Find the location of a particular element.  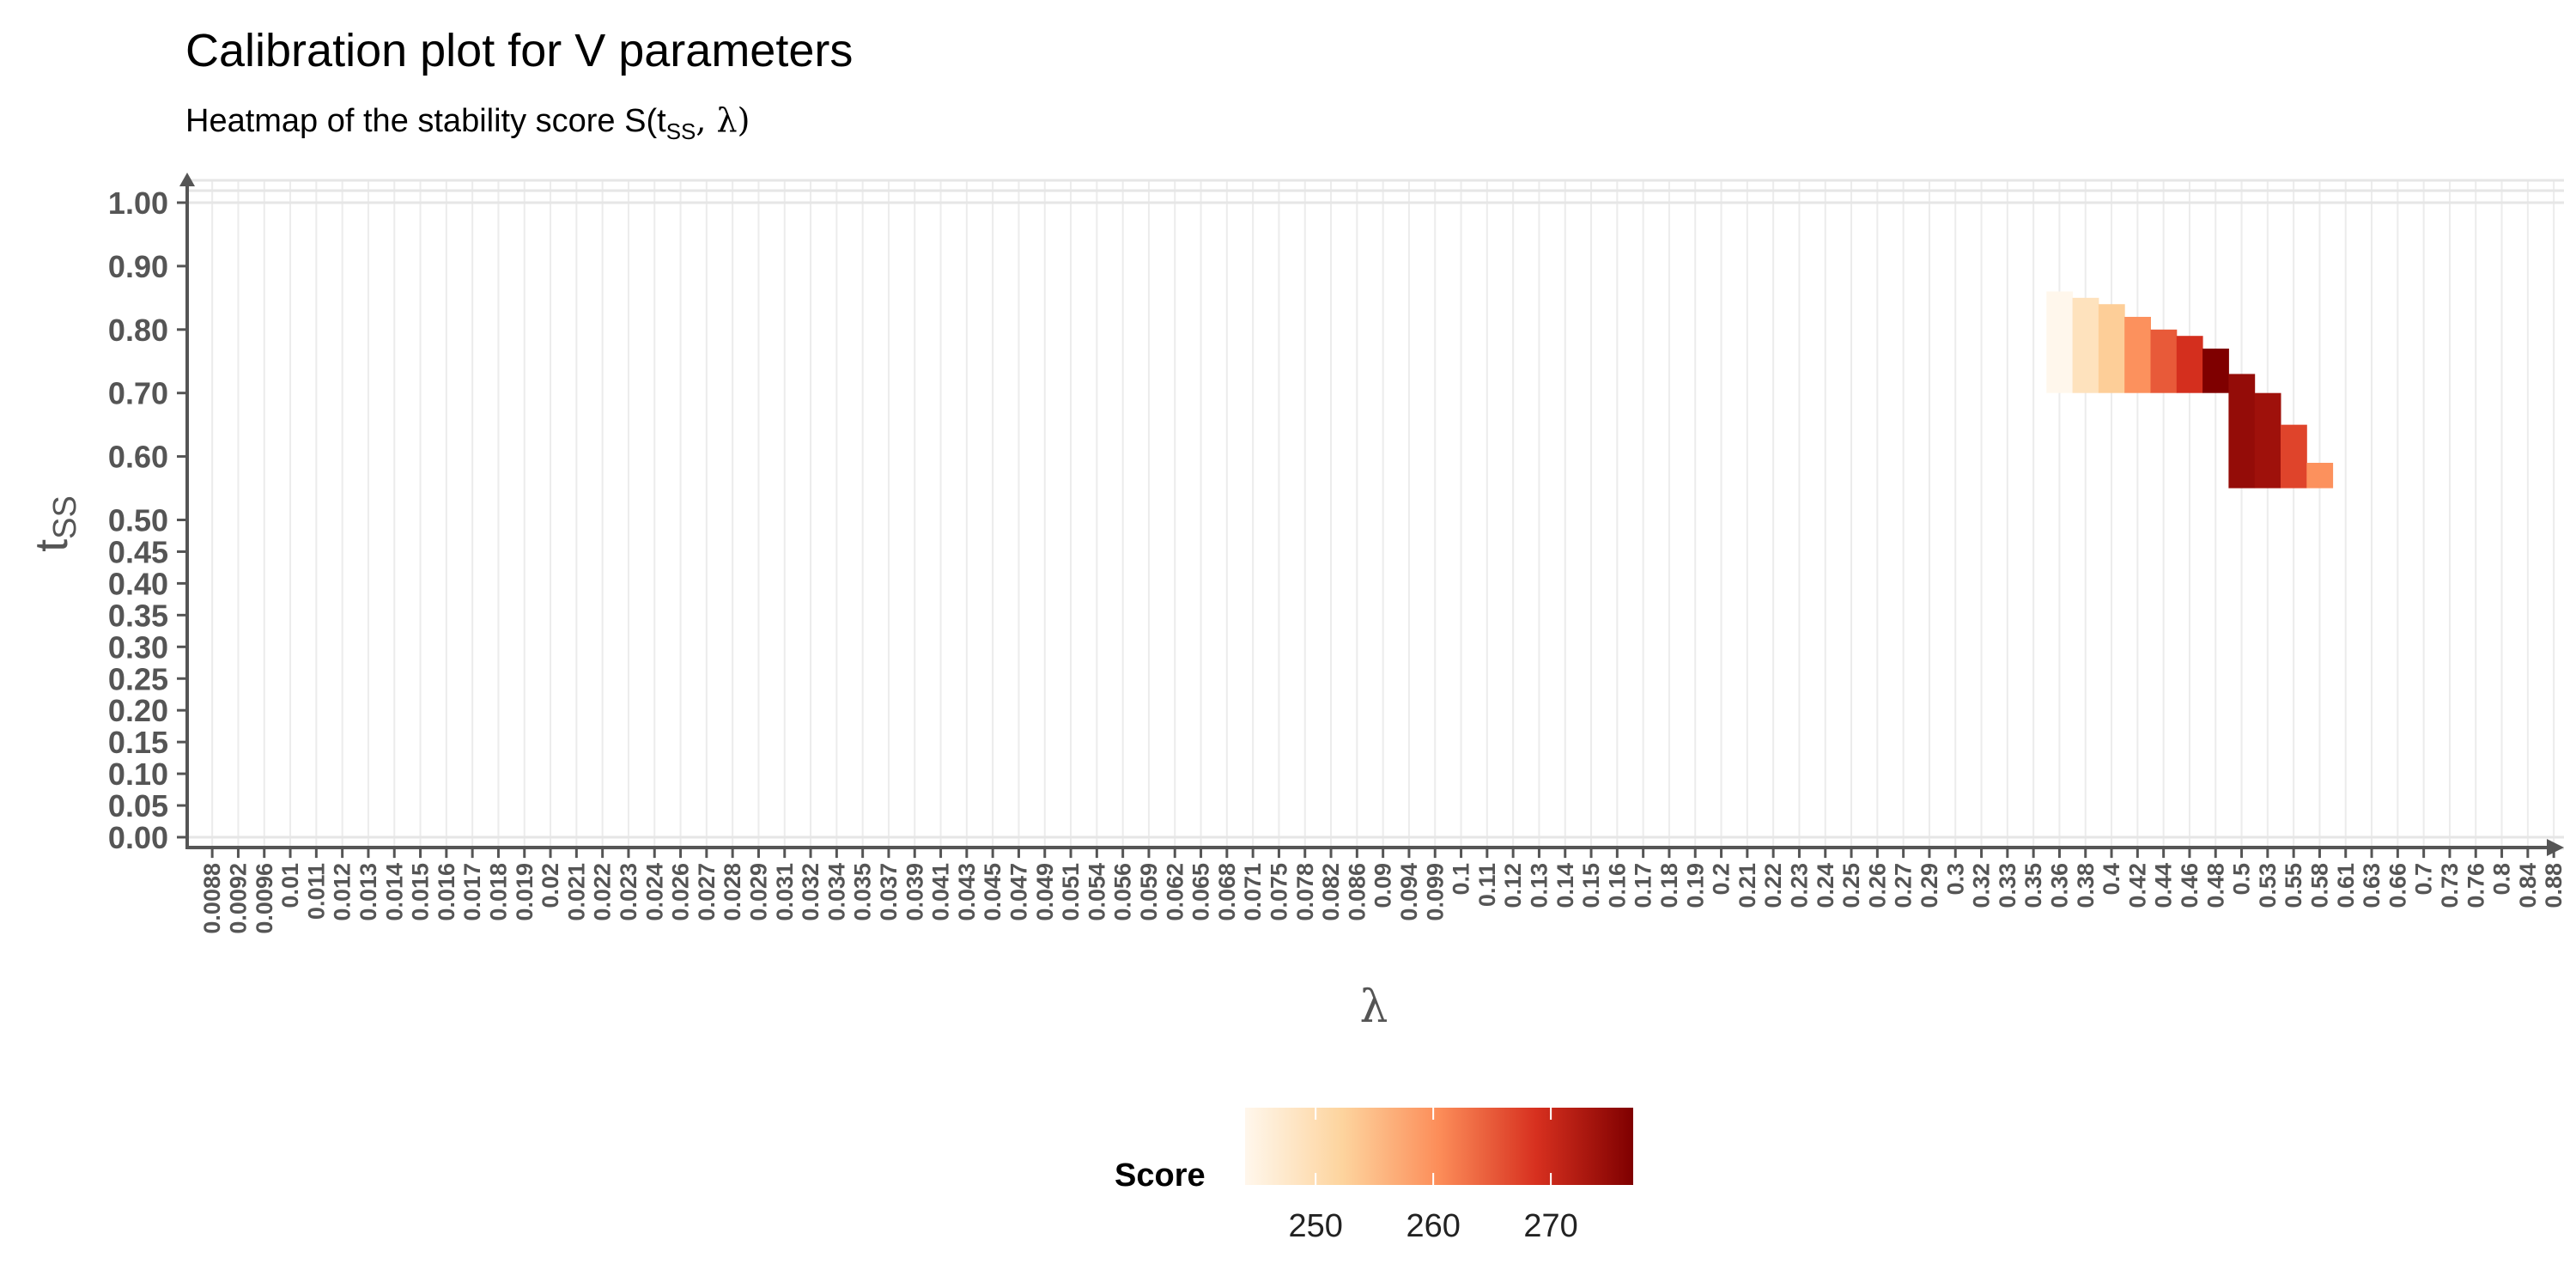

x-tick-label: 0.73 is located at coordinates (2450, 885).